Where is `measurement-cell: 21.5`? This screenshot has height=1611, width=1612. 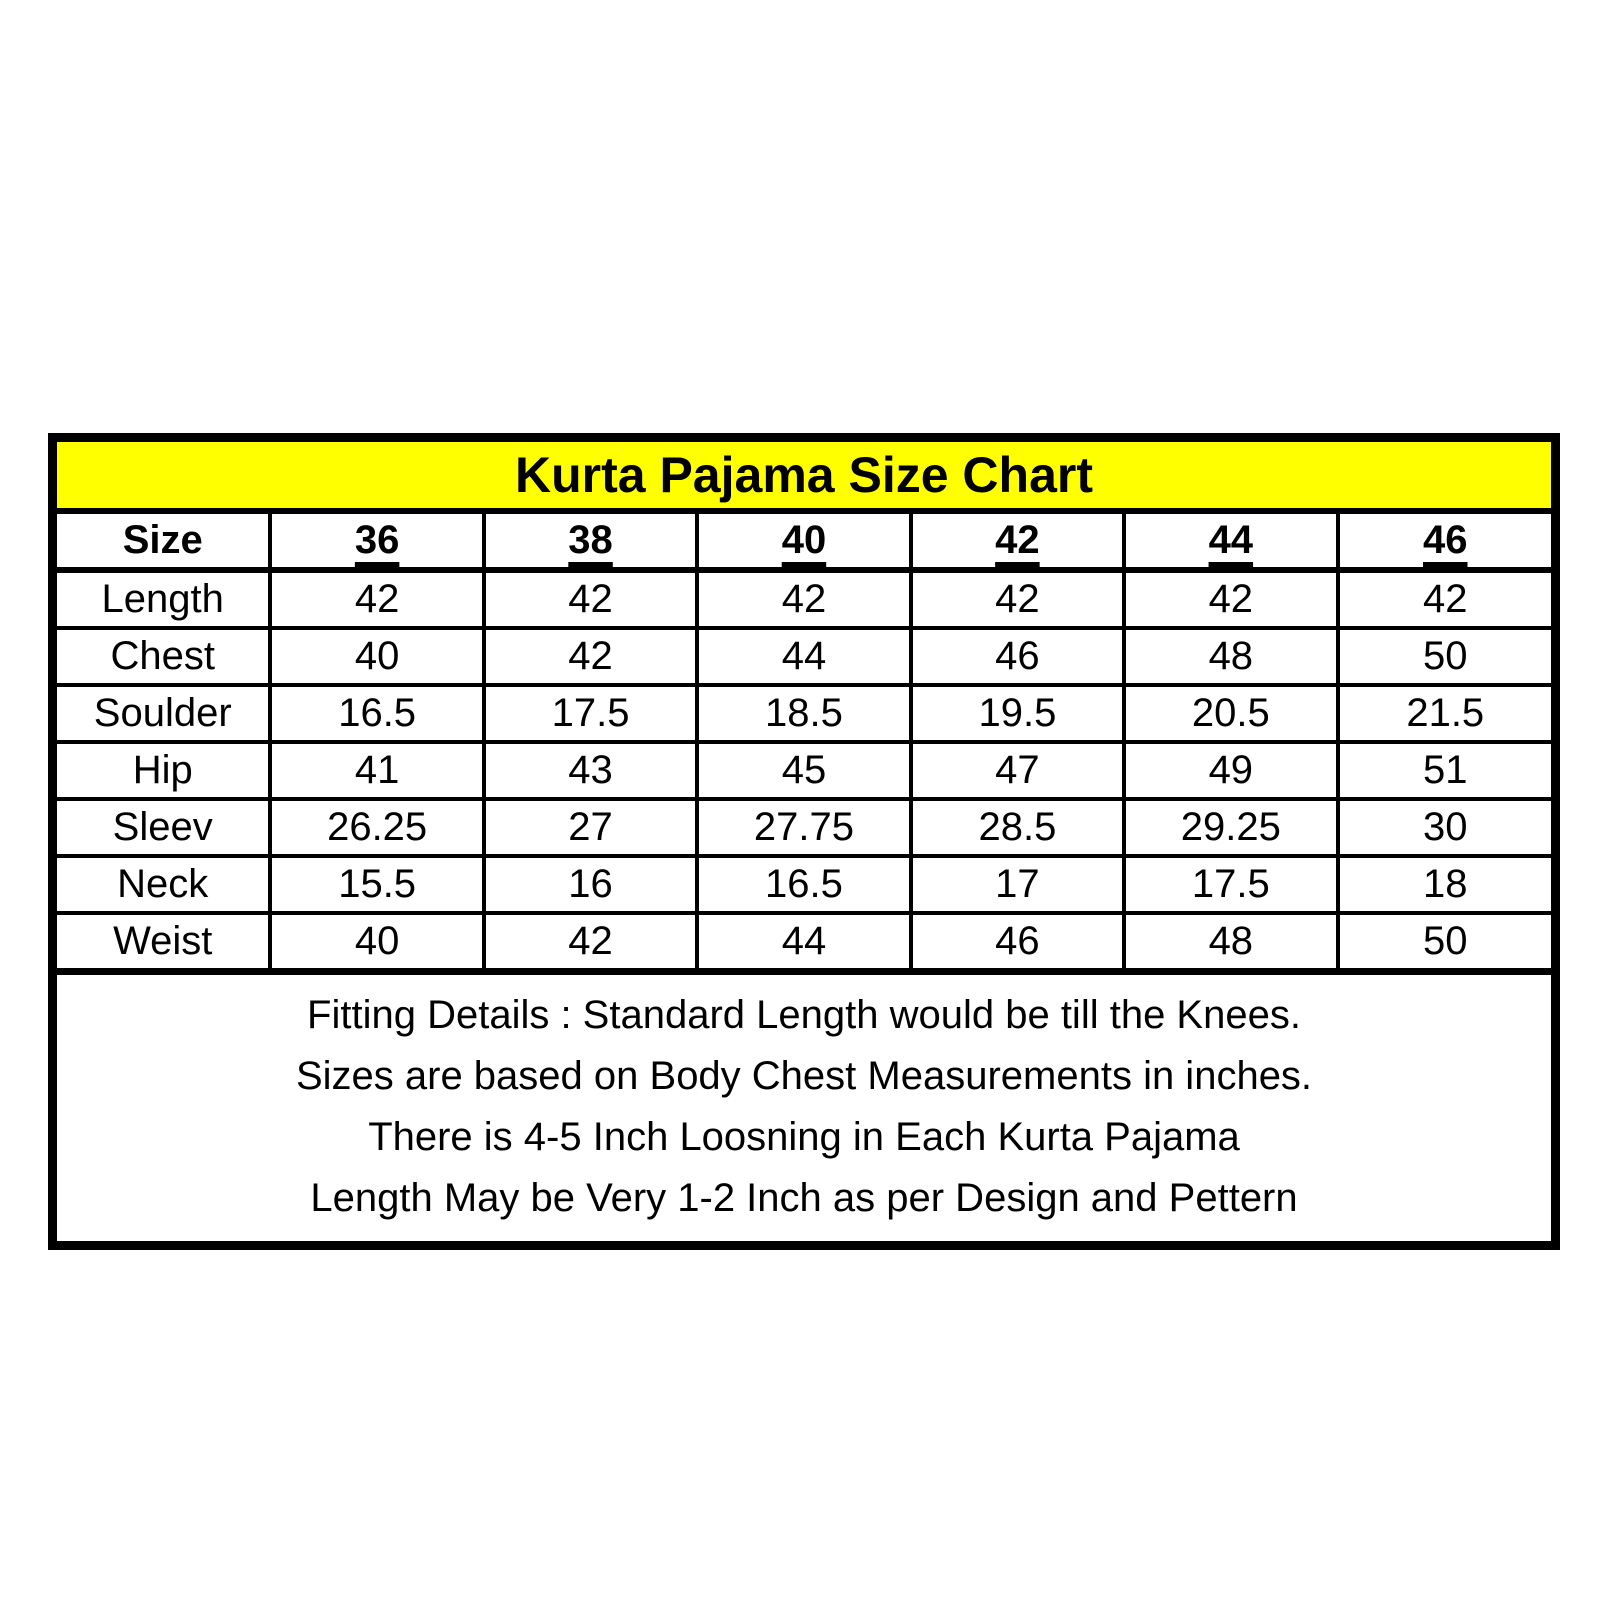
measurement-cell: 21.5 is located at coordinates (1443, 713).